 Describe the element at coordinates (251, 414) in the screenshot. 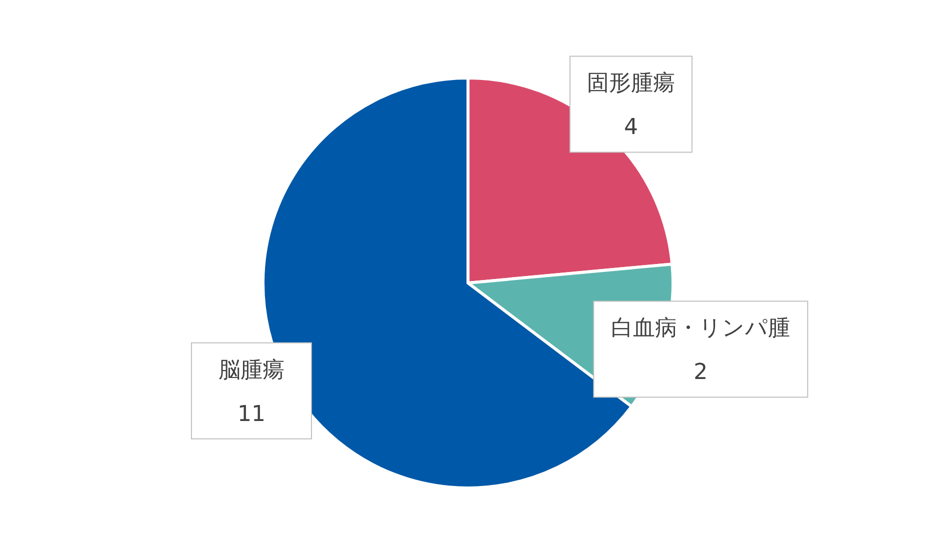

I see `data-label: 11` at that location.